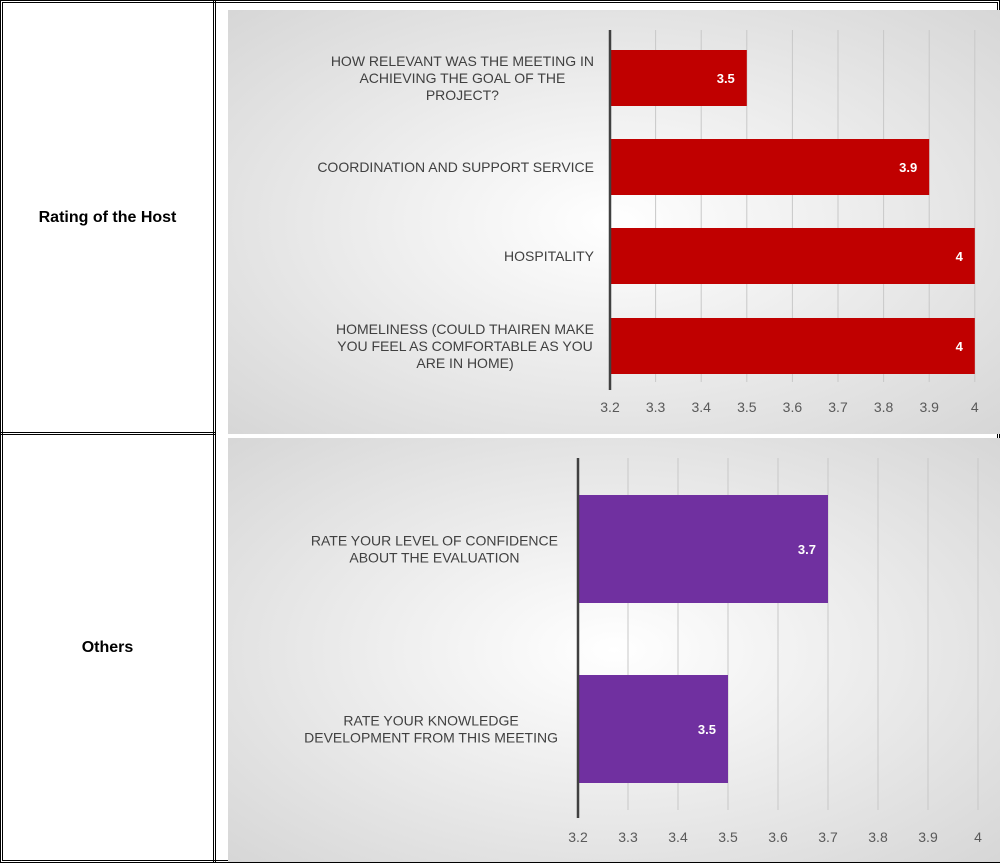 This screenshot has height=863, width=1000. I want to click on row-label-others-text: Others, so click(107, 647).